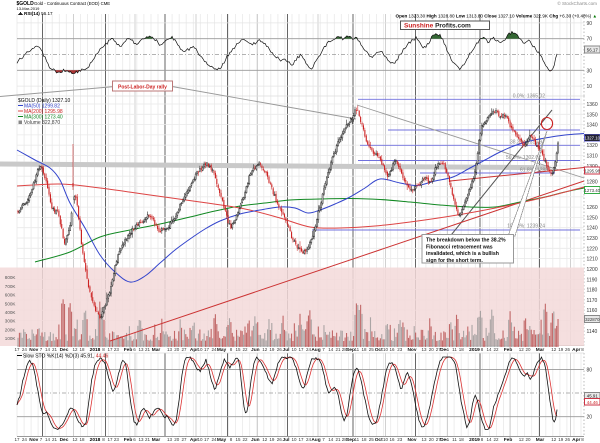  I want to click on svg-text: 300K, so click(11, 321).